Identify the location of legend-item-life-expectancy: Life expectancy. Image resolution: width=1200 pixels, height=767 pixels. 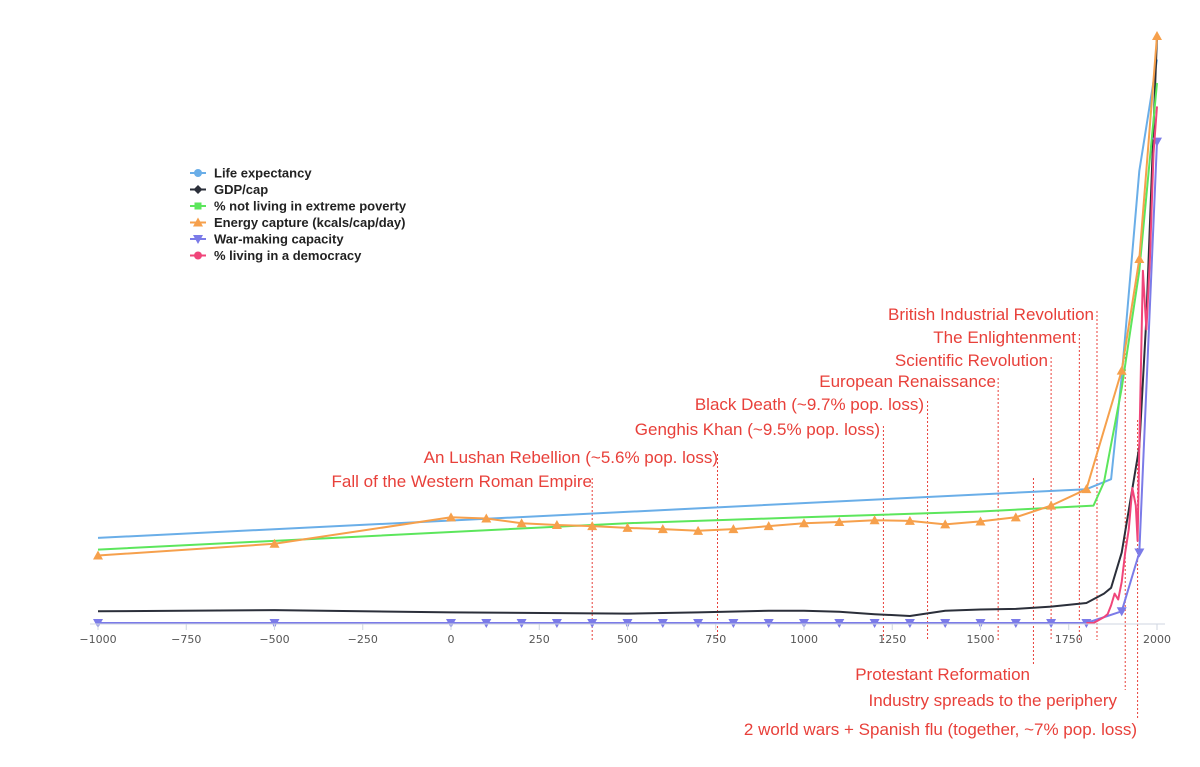
(251, 173).